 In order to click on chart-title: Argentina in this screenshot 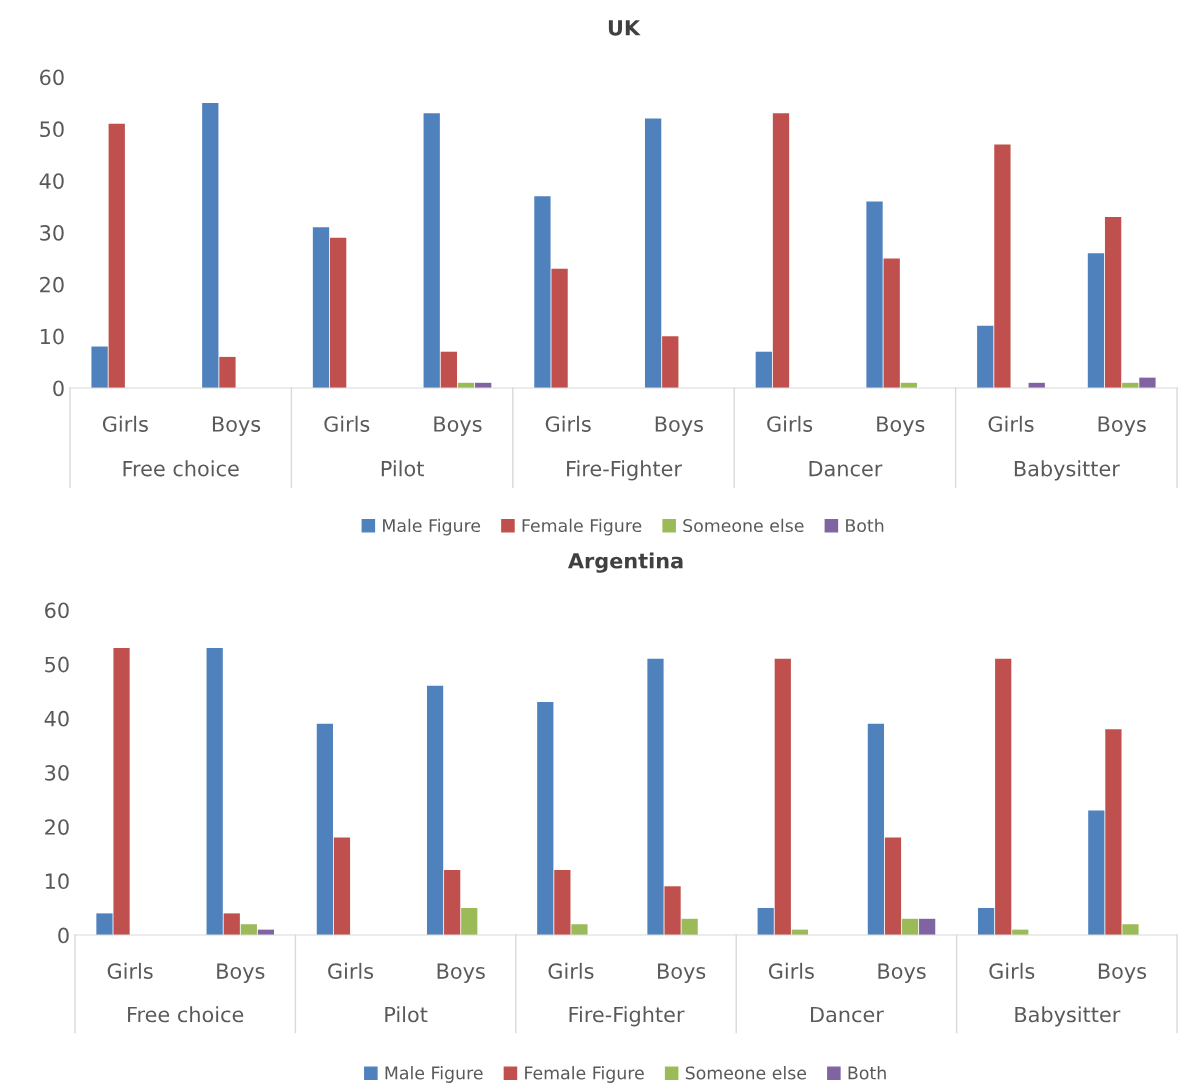, I will do `click(625, 562)`.